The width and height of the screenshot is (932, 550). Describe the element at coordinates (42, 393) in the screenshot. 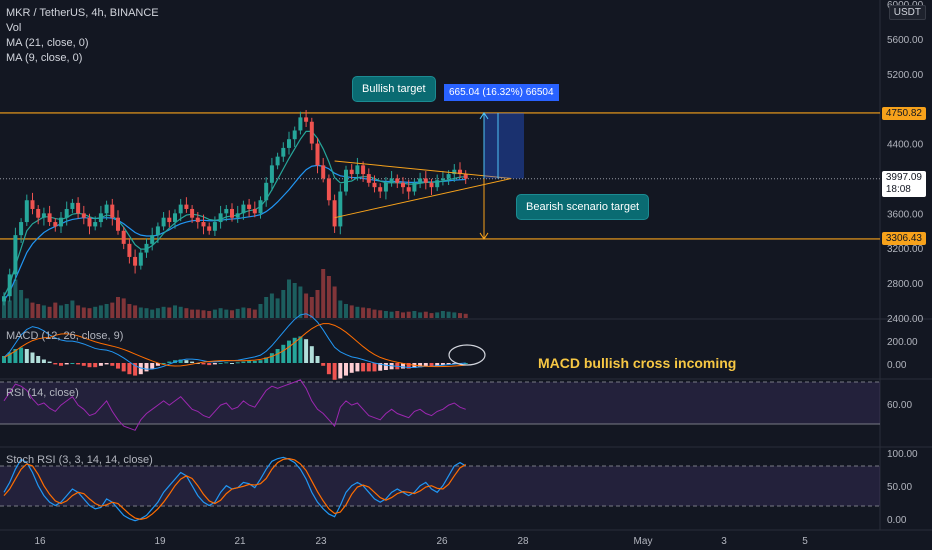

I see `rsi-pane-label: RSI (14, close)` at that location.